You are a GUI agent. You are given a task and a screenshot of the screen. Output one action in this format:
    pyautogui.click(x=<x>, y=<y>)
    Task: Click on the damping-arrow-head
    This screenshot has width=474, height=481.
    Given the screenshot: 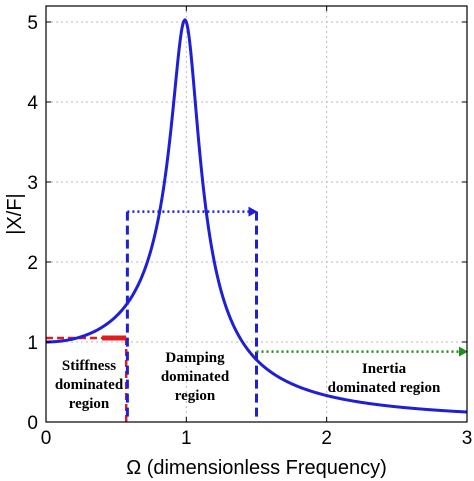 What is the action you would take?
    pyautogui.click(x=253, y=211)
    